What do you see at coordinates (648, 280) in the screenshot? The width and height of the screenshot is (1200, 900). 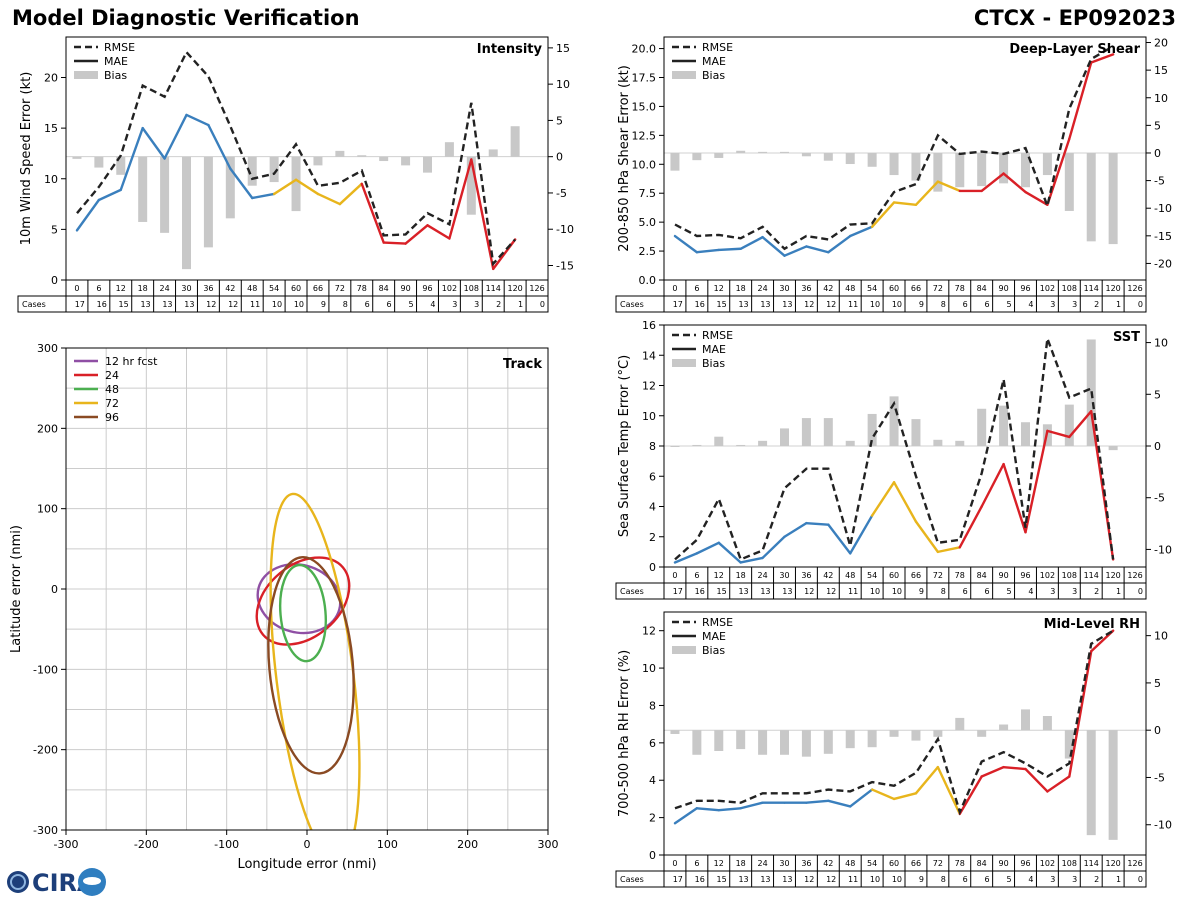 I see `y-tick-label: 0.0` at bounding box center [648, 280].